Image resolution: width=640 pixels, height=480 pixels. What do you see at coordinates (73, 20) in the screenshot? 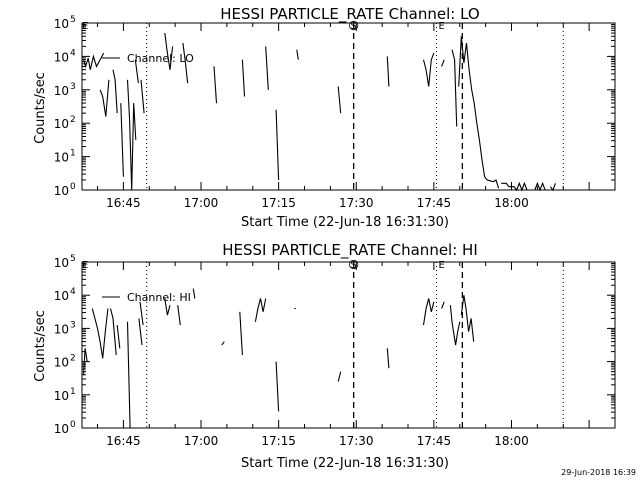
I see `lo-y-tick-exponent: 5` at bounding box center [73, 20].